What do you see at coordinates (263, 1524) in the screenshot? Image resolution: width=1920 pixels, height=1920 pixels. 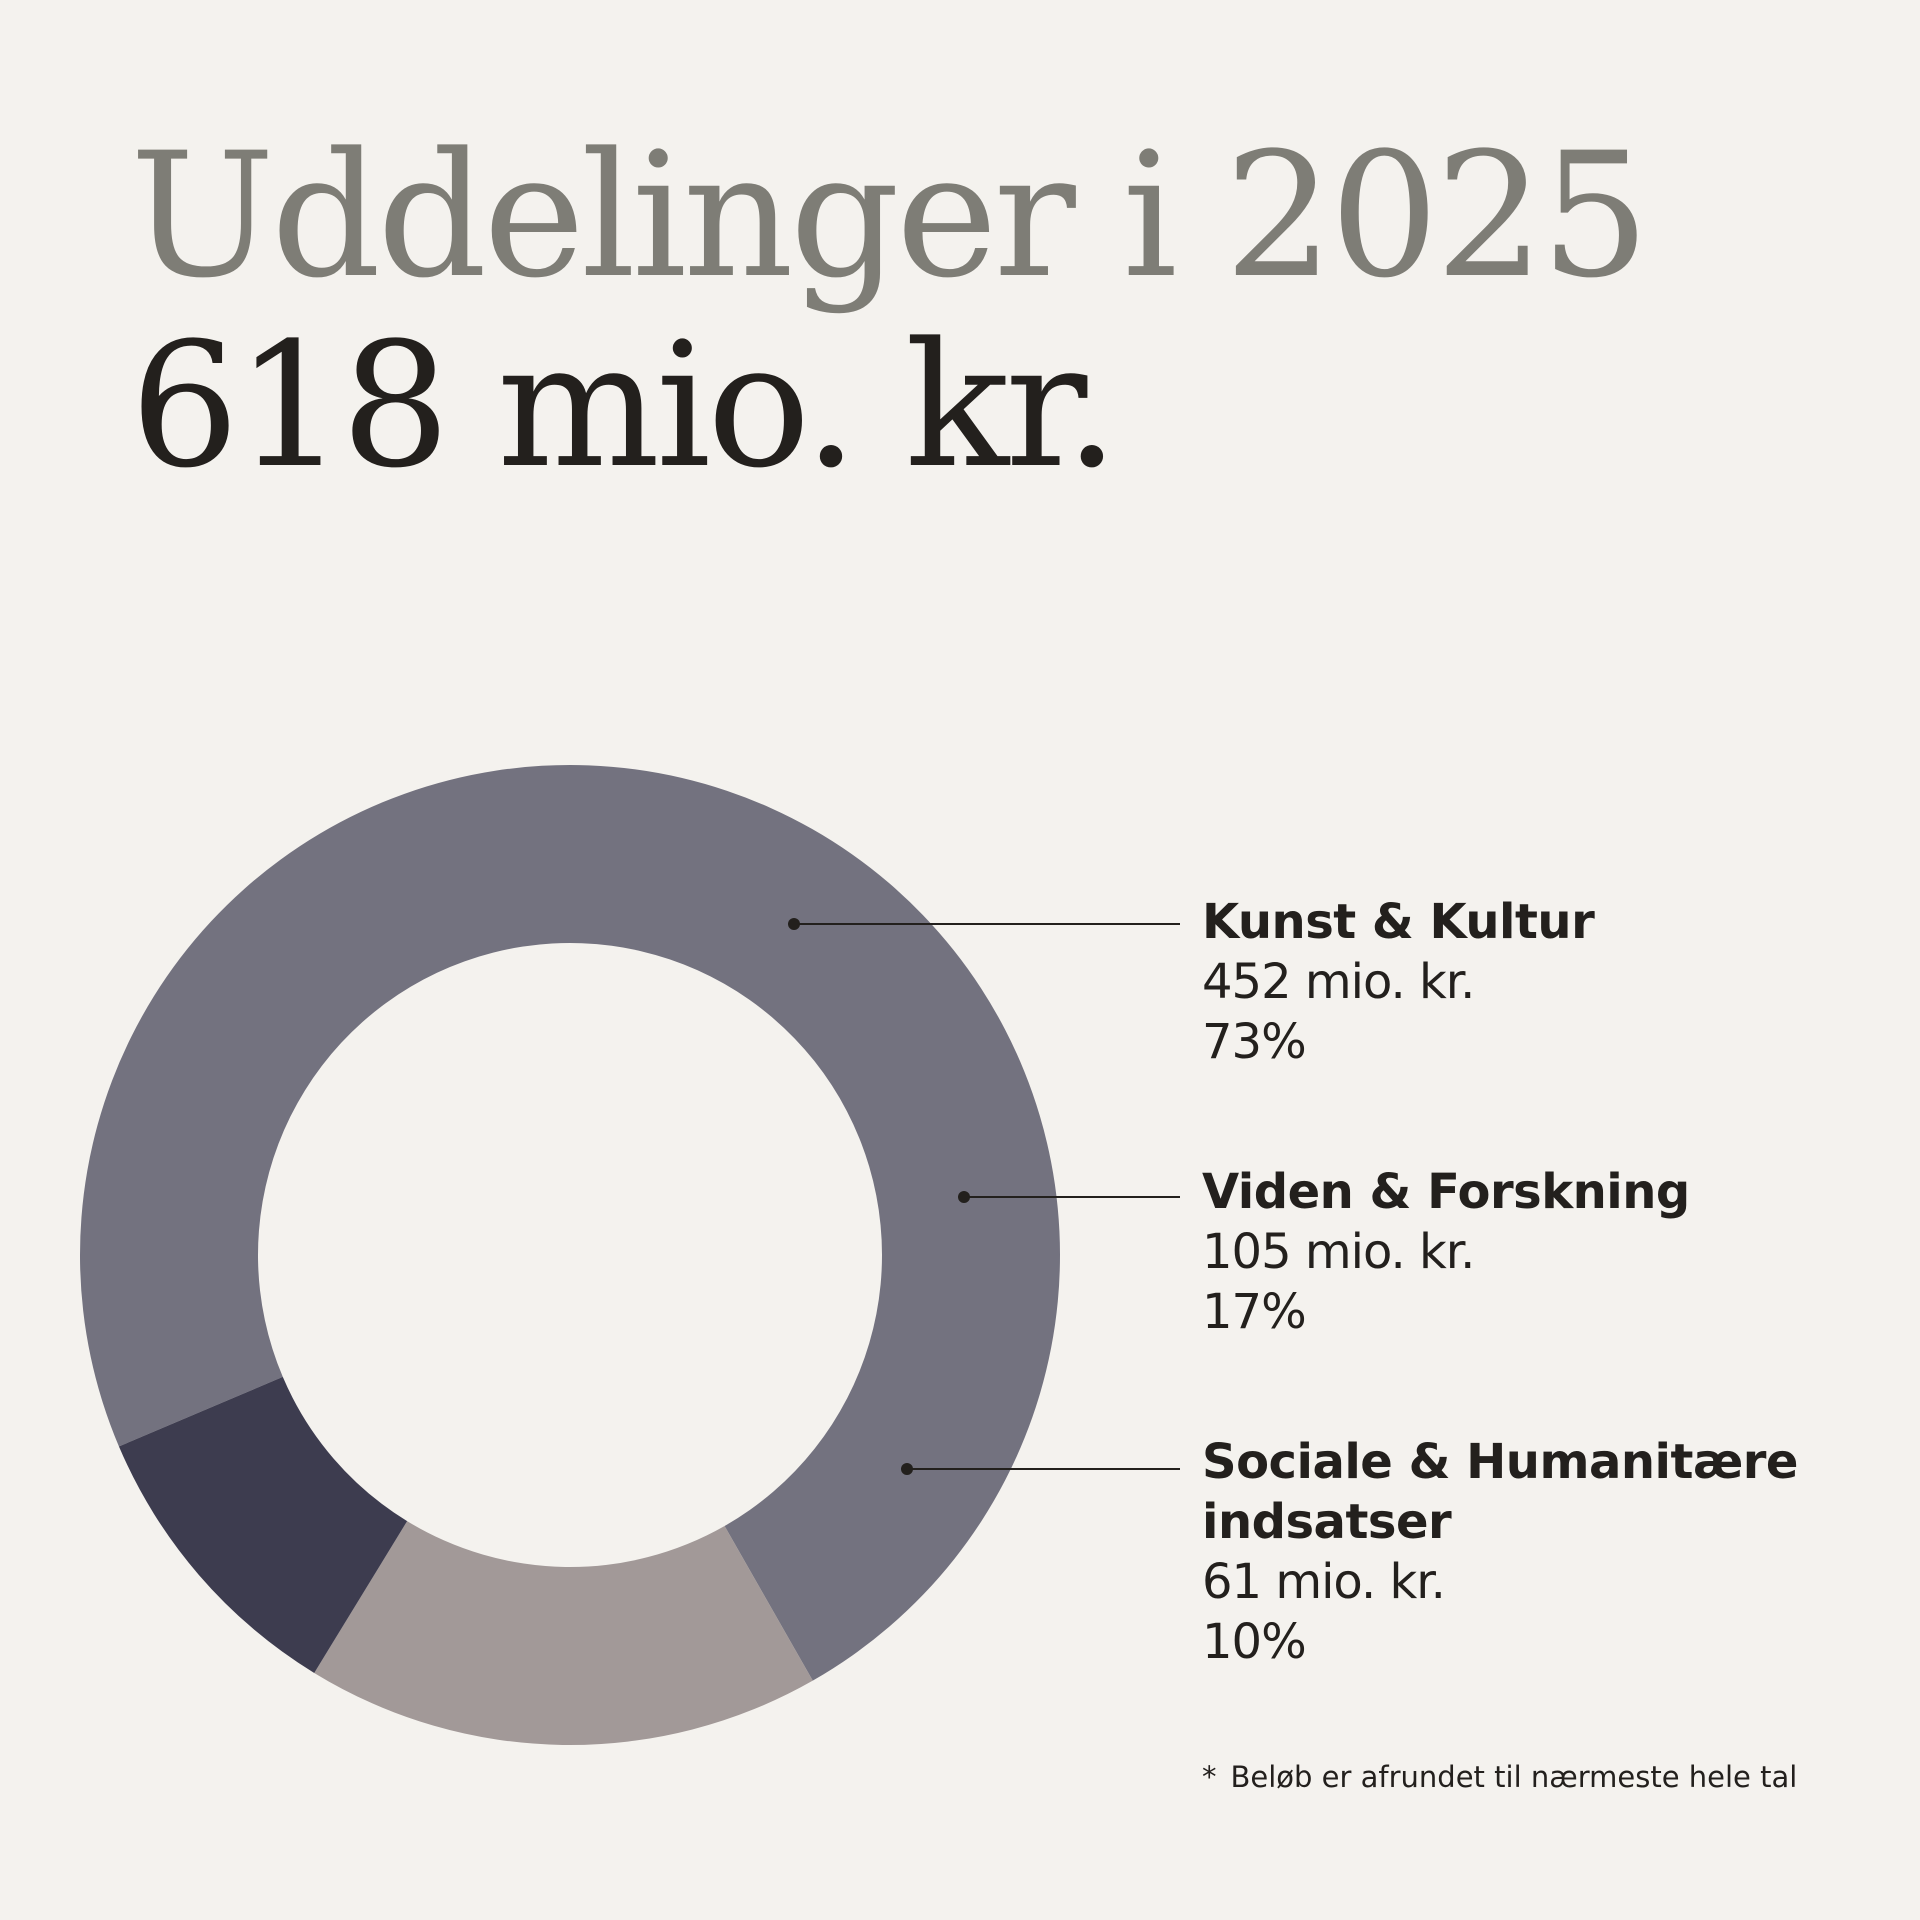 I see `donut-slice-sociale-humanitaere-indsatser` at bounding box center [263, 1524].